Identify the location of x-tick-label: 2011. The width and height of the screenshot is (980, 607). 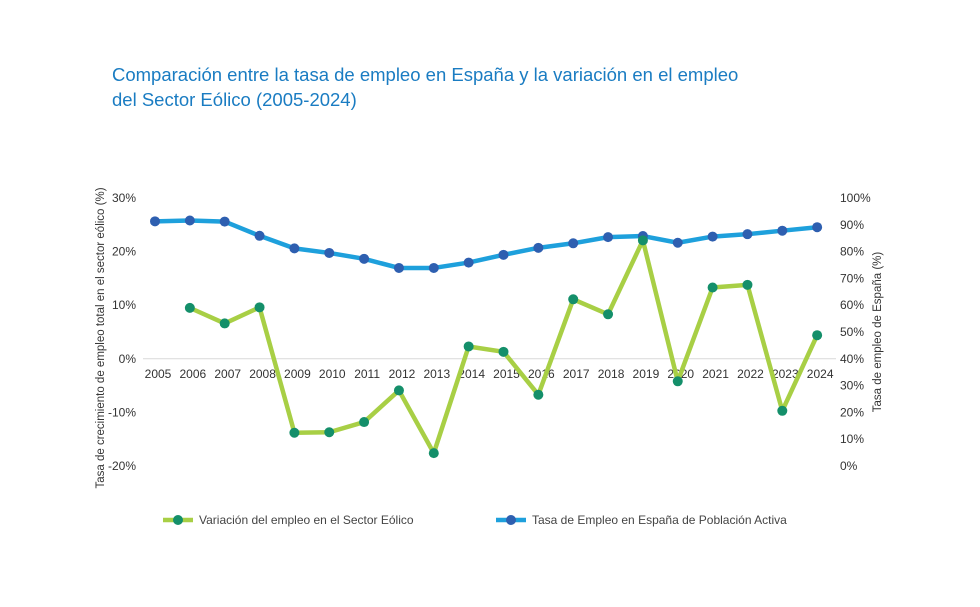
(367, 374).